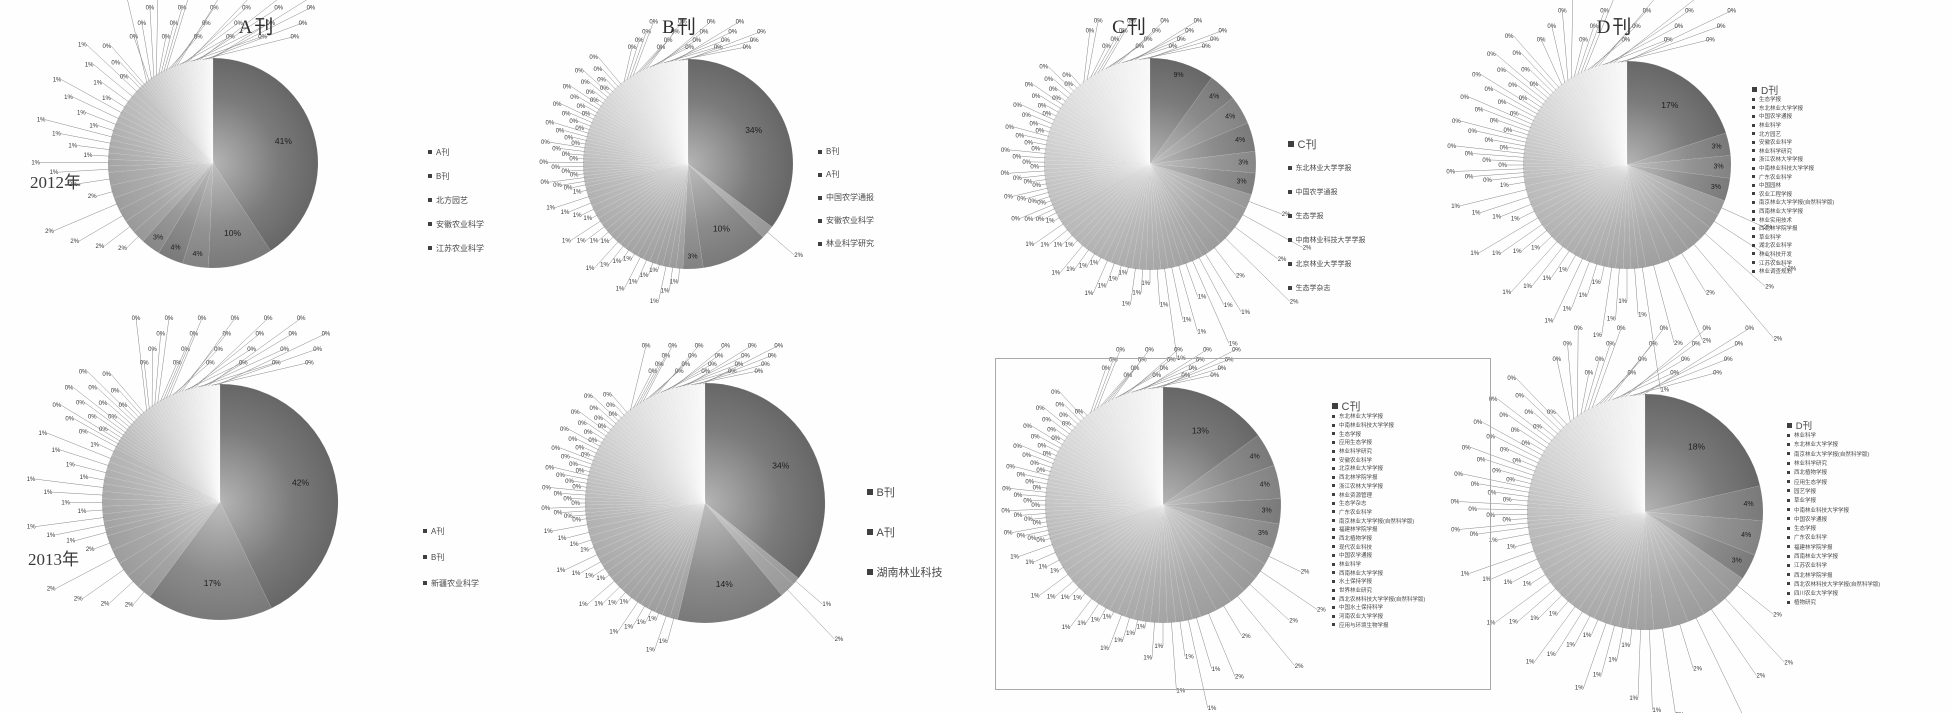  I want to click on legend-item: 河南农业大学学报, so click(1378, 616).